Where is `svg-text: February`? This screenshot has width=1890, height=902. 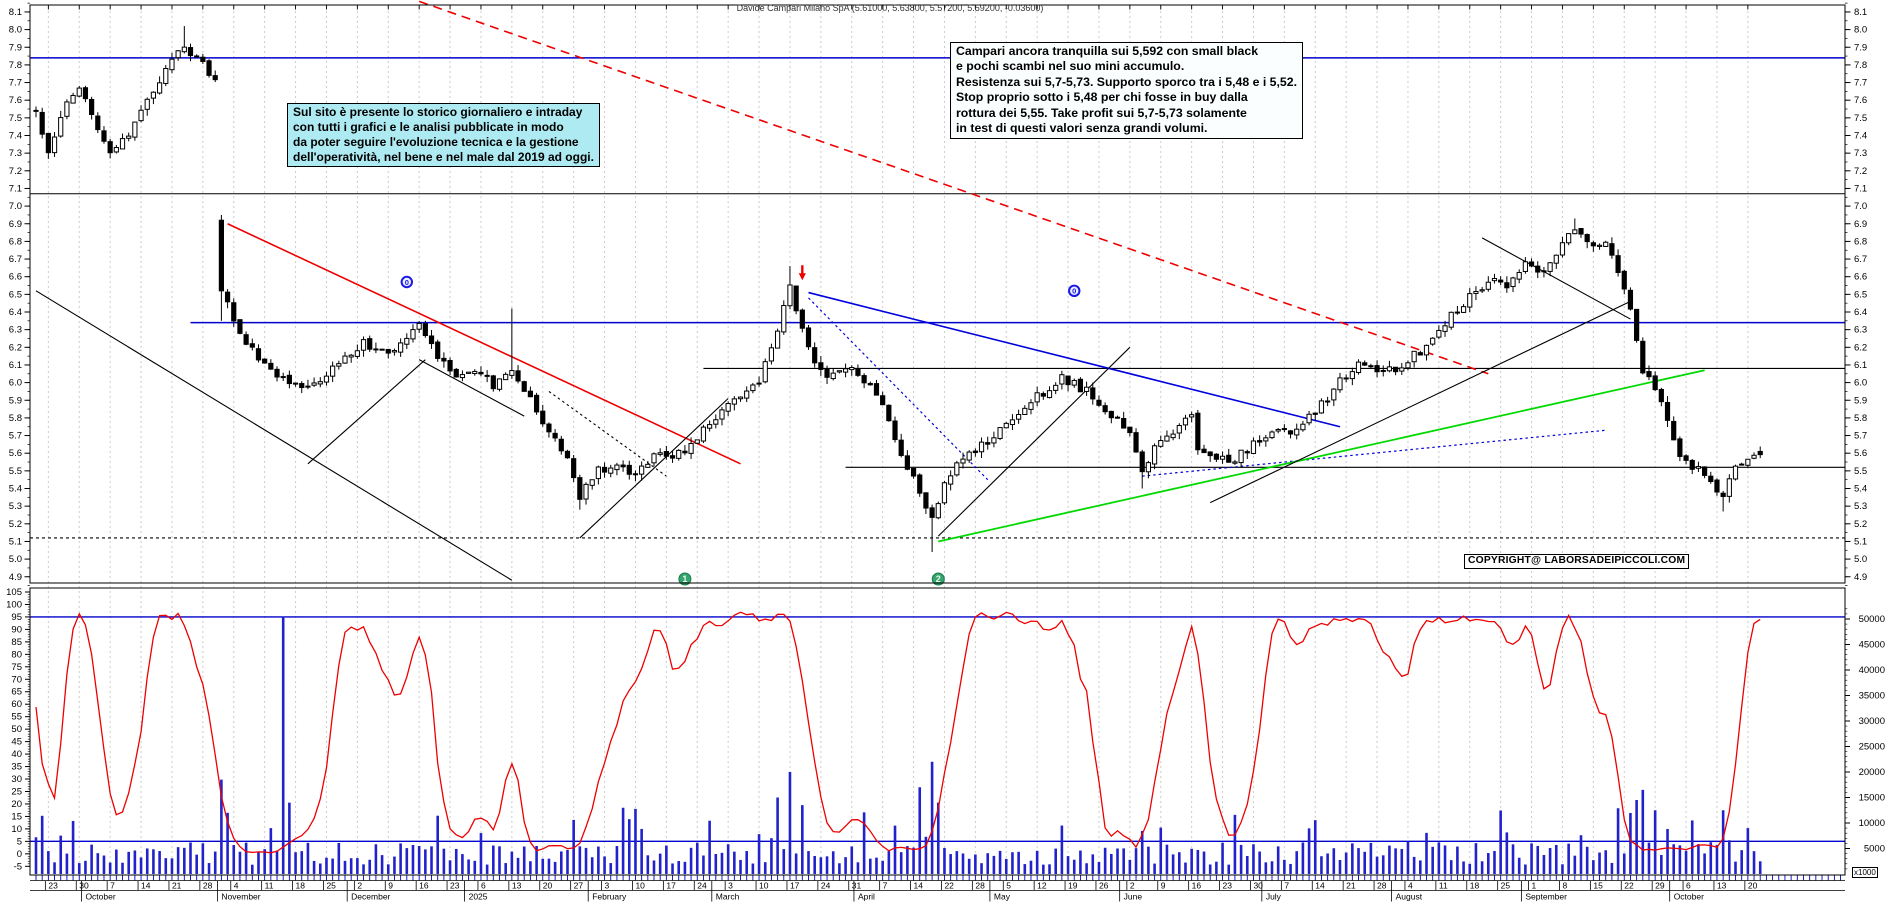 svg-text: February is located at coordinates (609, 897).